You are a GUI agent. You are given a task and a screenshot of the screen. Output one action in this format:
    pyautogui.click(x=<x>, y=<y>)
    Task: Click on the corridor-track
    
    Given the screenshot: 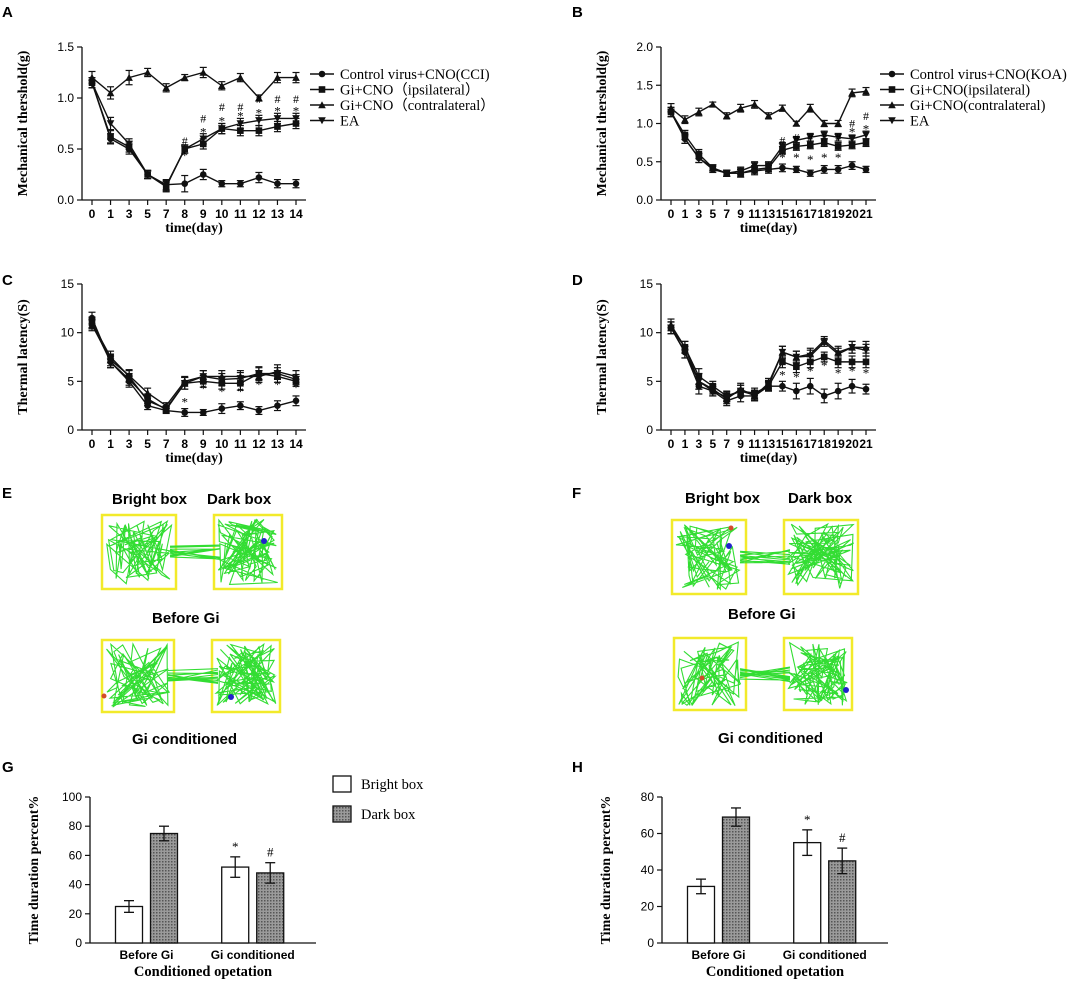 What is the action you would take?
    pyautogui.click(x=193, y=676)
    